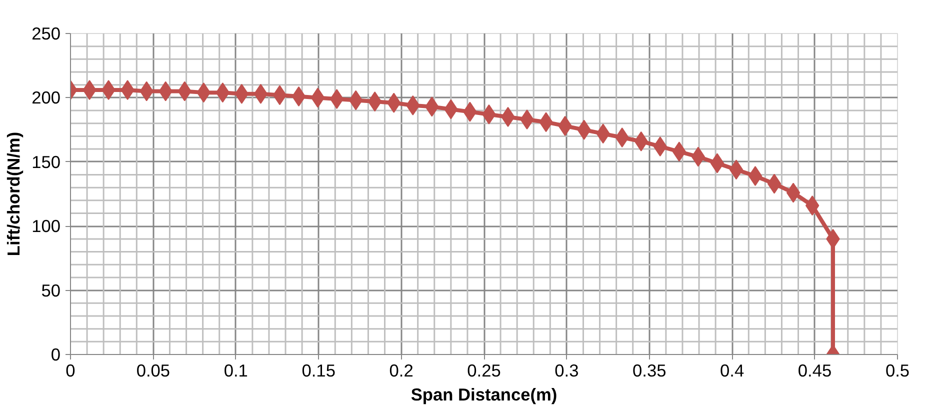 This screenshot has width=935, height=409. Describe the element at coordinates (46, 162) in the screenshot. I see `y-tick-label: 150` at that location.